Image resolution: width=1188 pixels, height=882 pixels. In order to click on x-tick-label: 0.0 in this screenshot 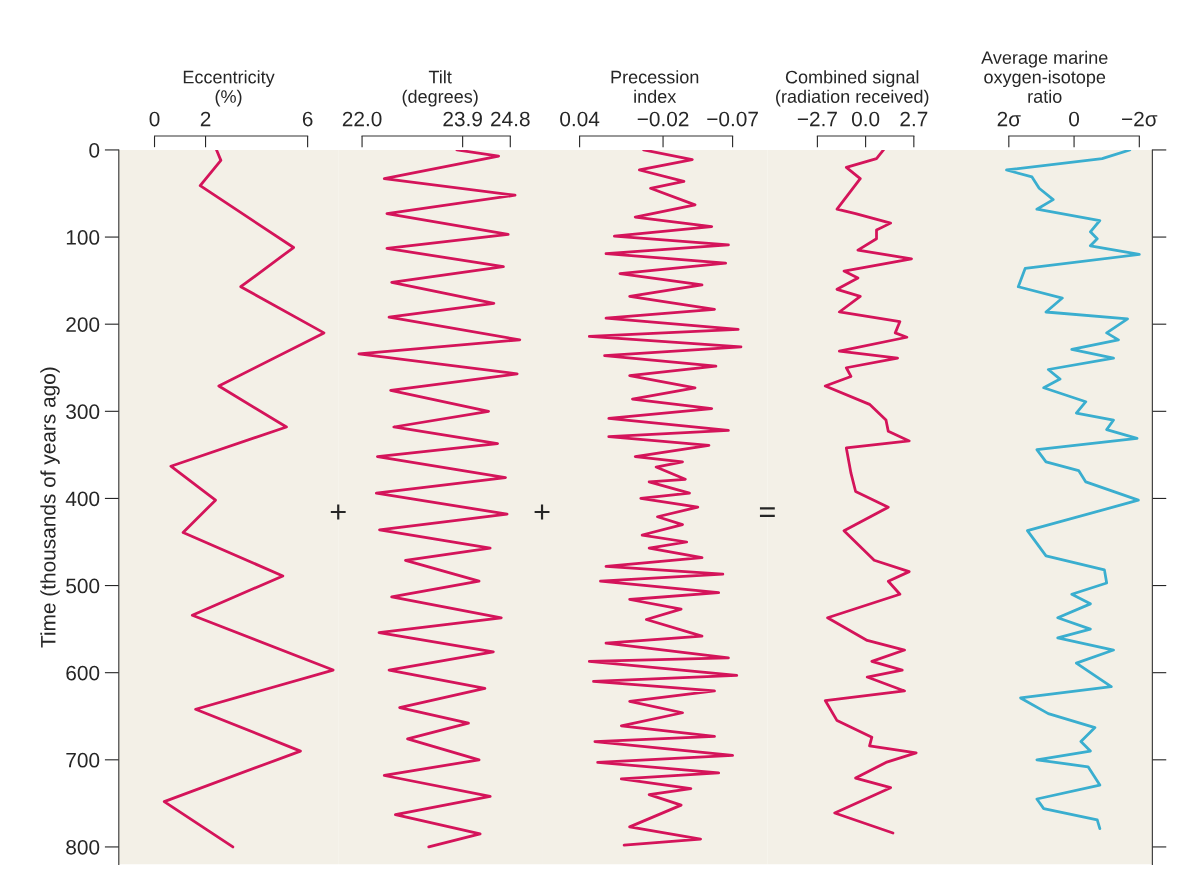, I will do `click(865, 119)`.